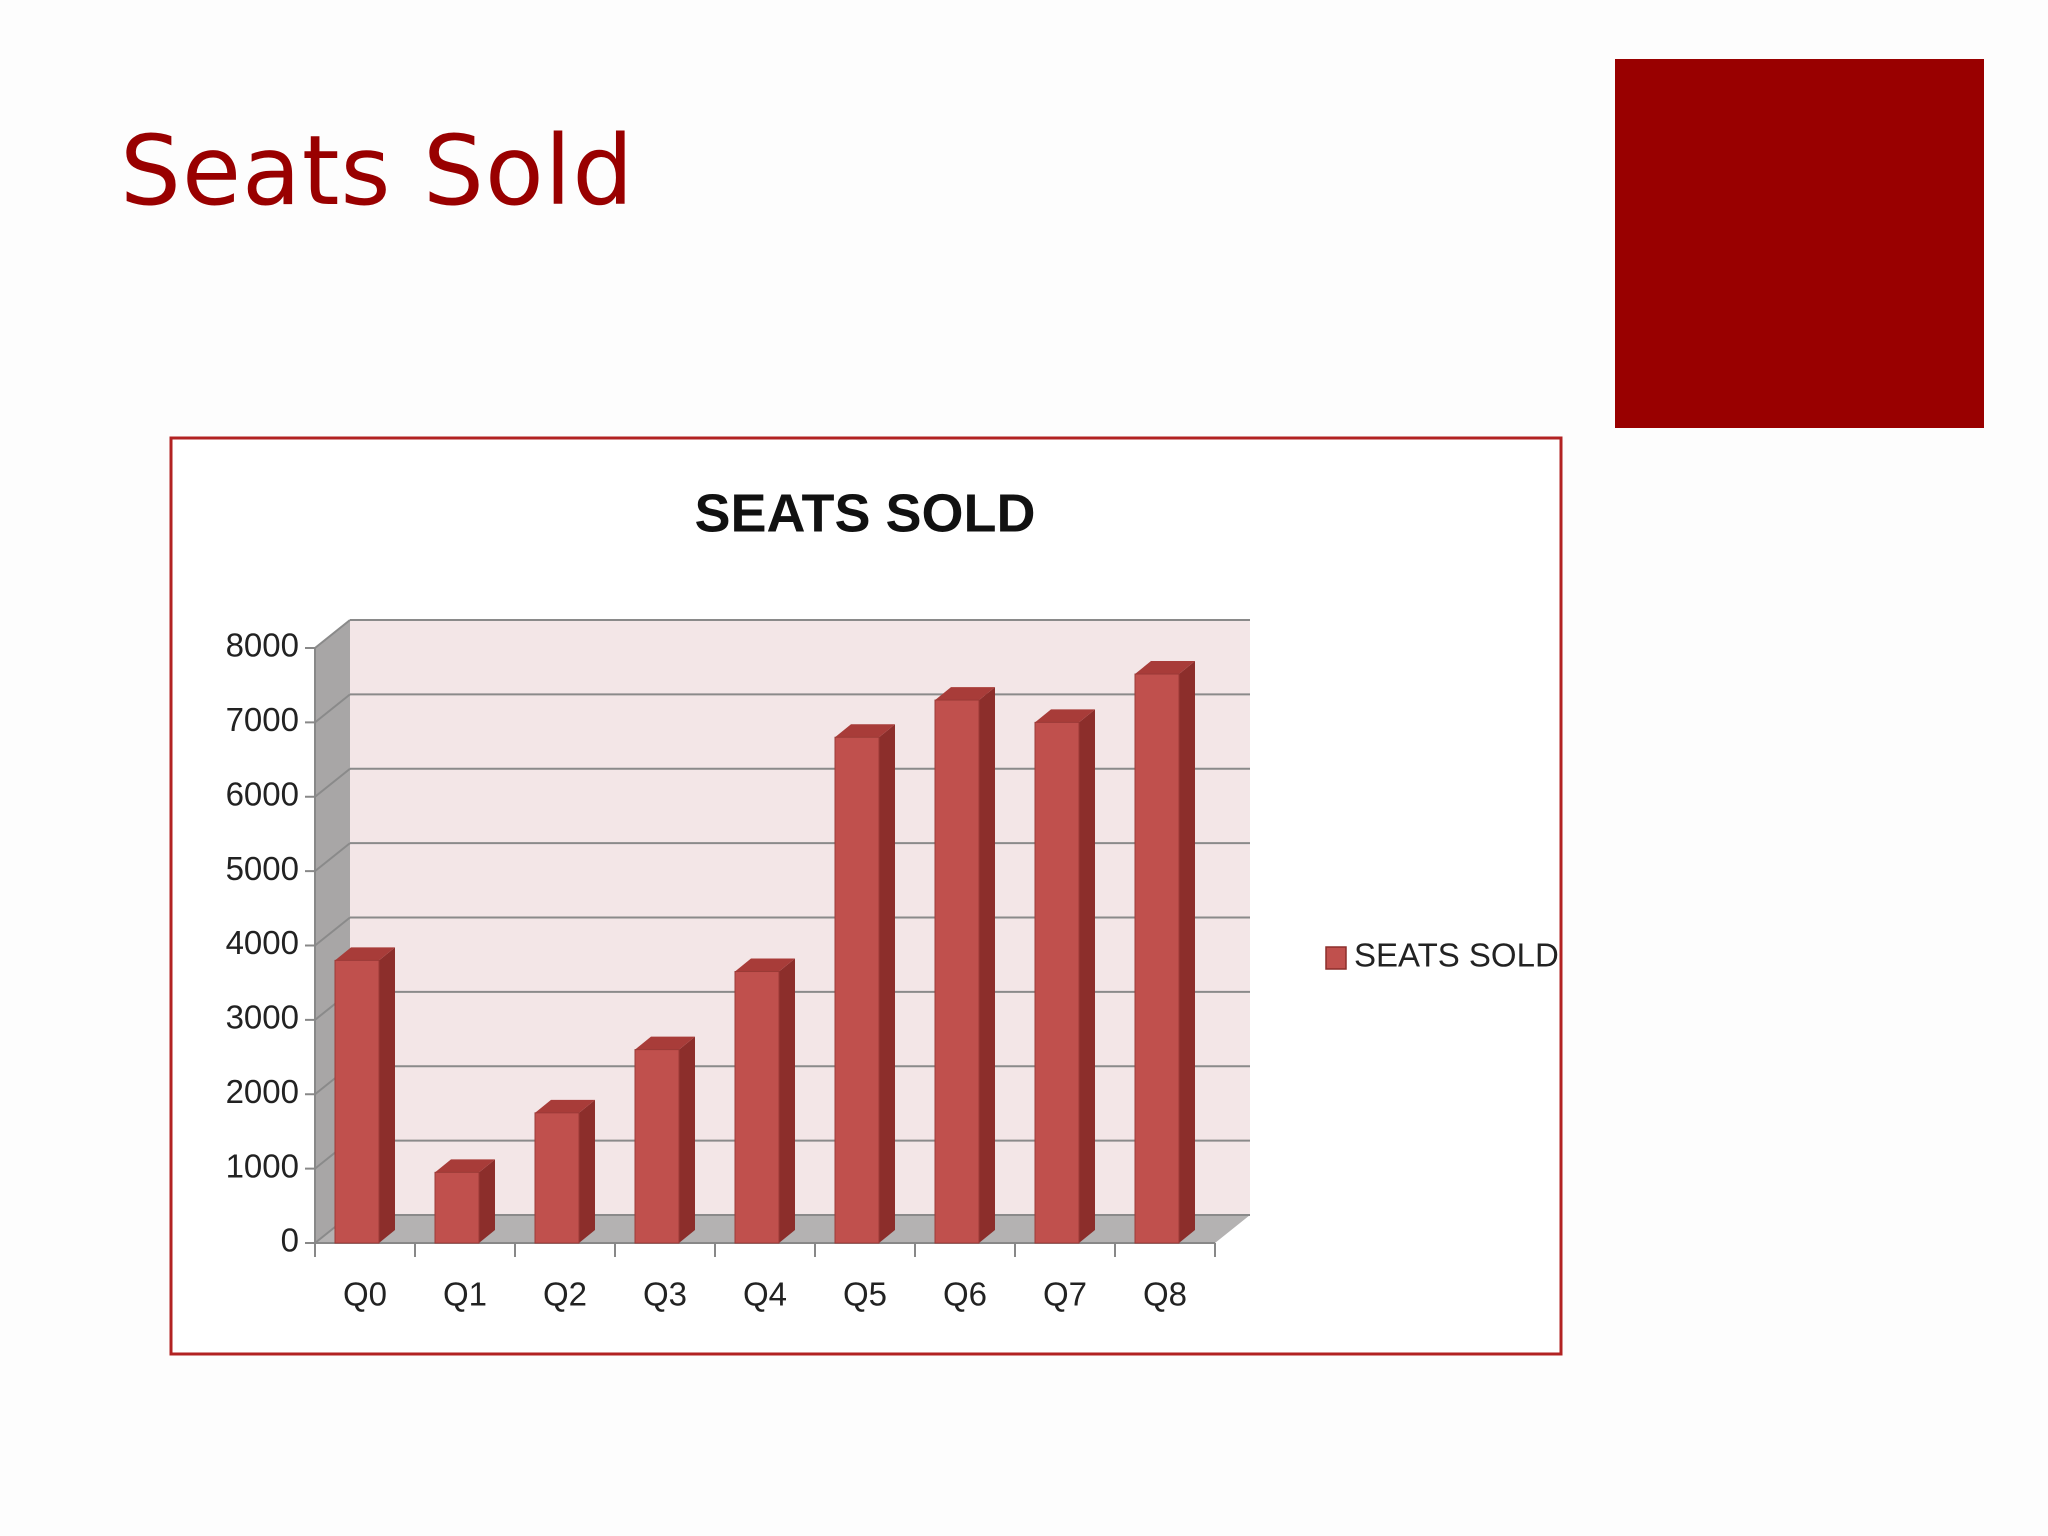  Describe the element at coordinates (1065, 1294) in the screenshot. I see `x-tick-label: Q7` at that location.